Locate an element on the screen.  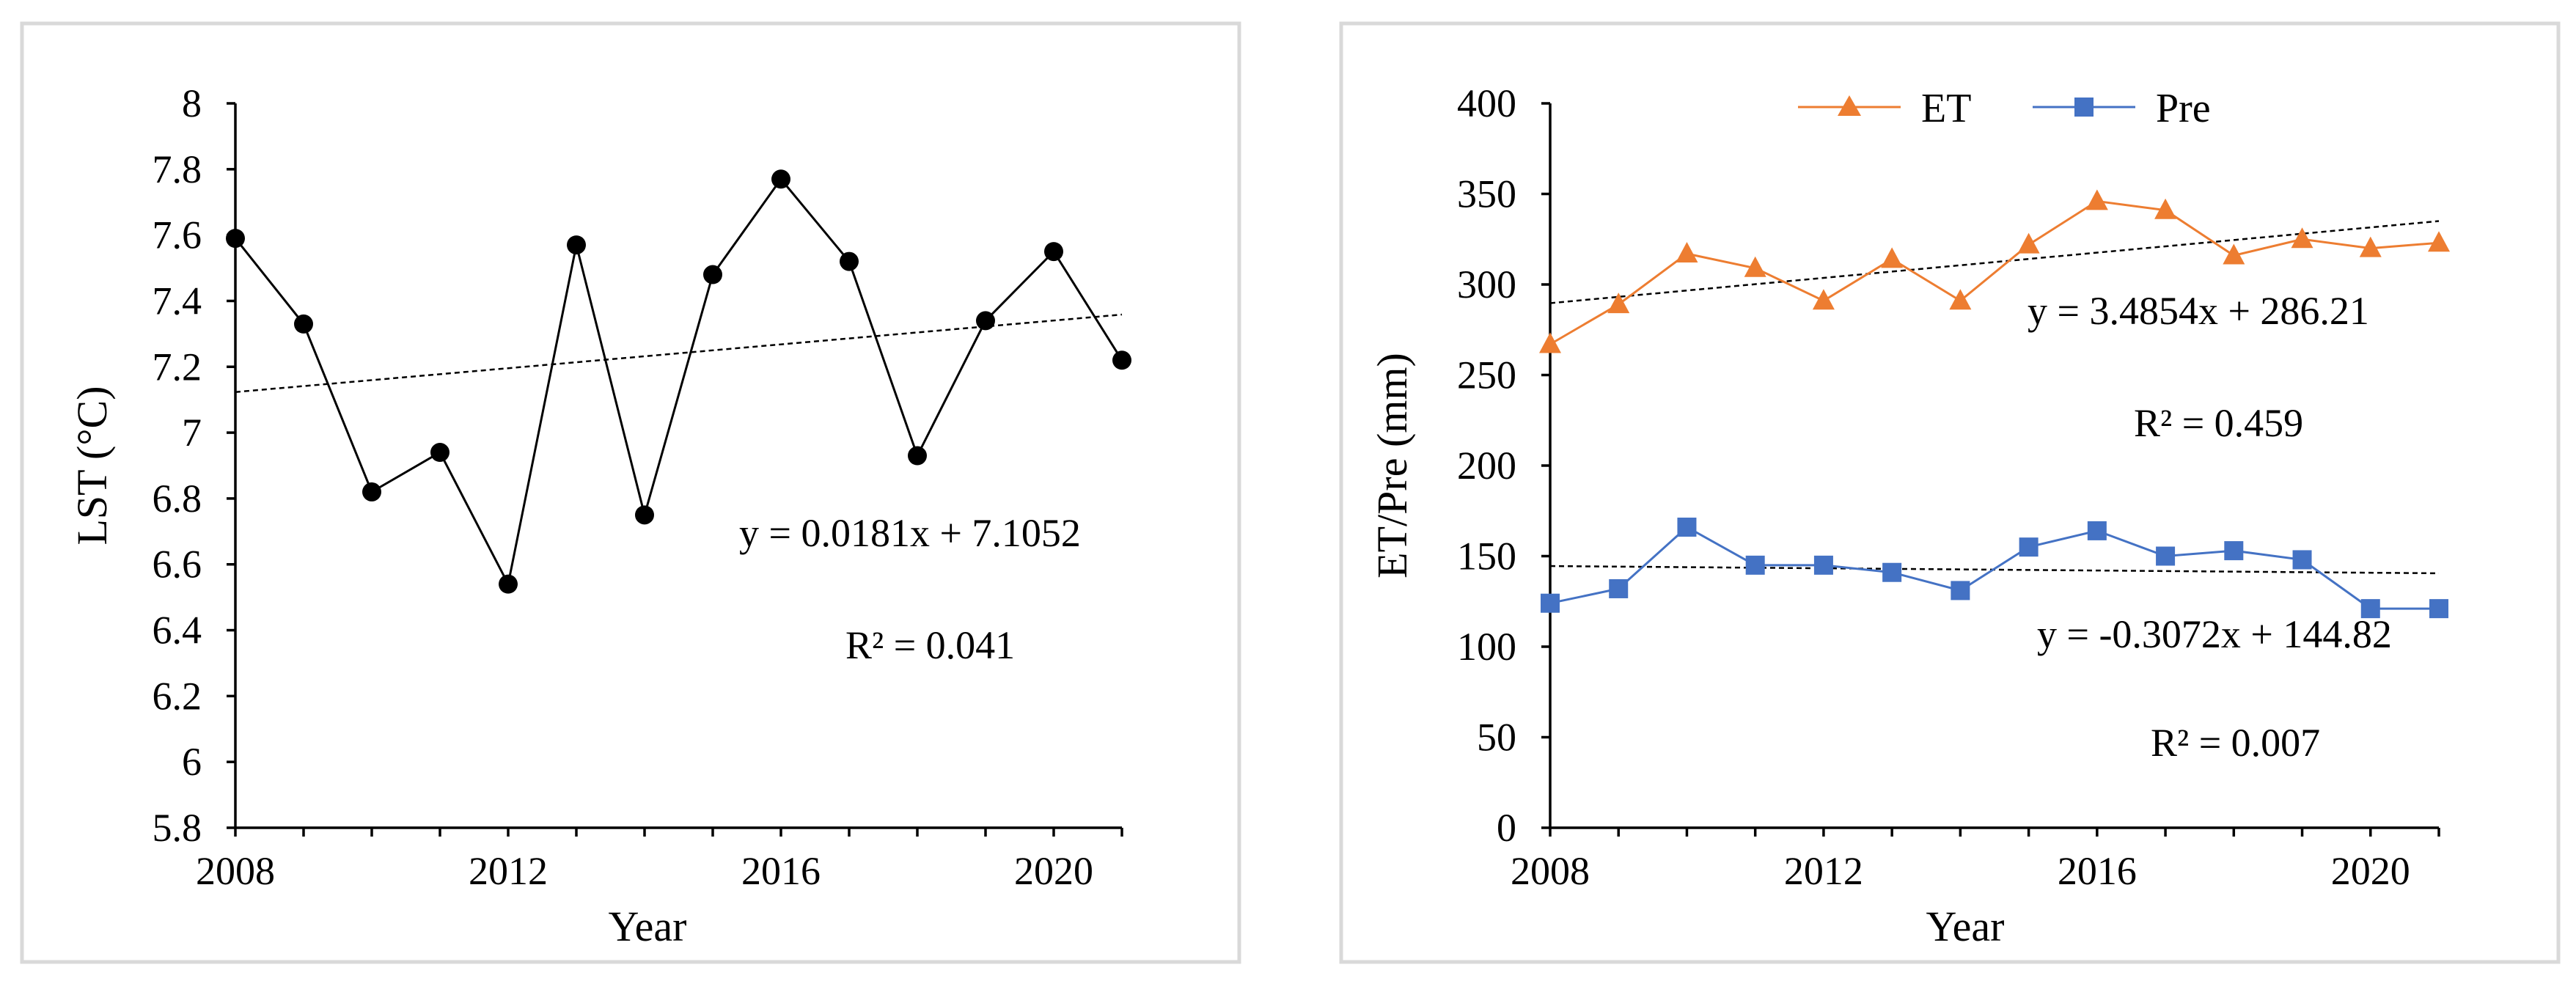
legend-pre-square-icon is located at coordinates (2084, 108).